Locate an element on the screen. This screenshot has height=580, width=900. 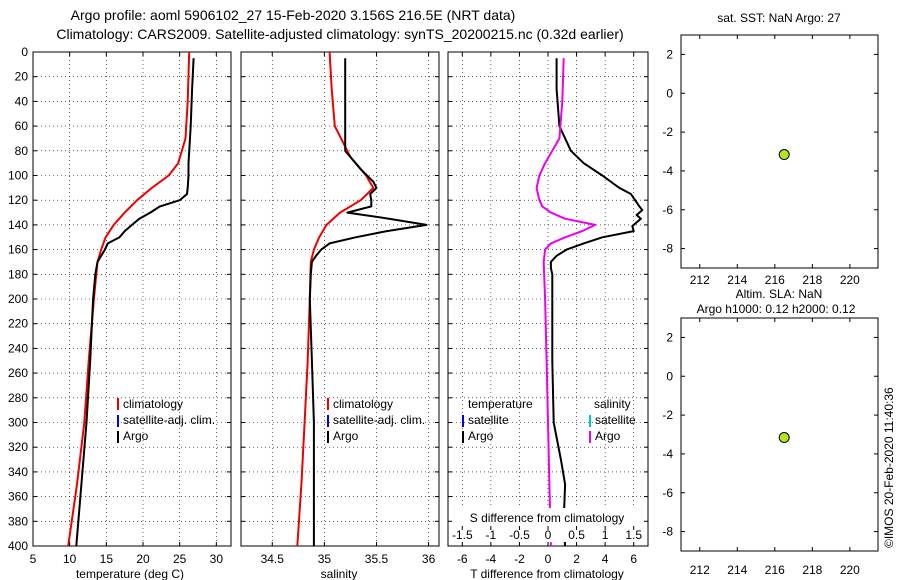
x-tick-label: 5 is located at coordinates (33, 559).